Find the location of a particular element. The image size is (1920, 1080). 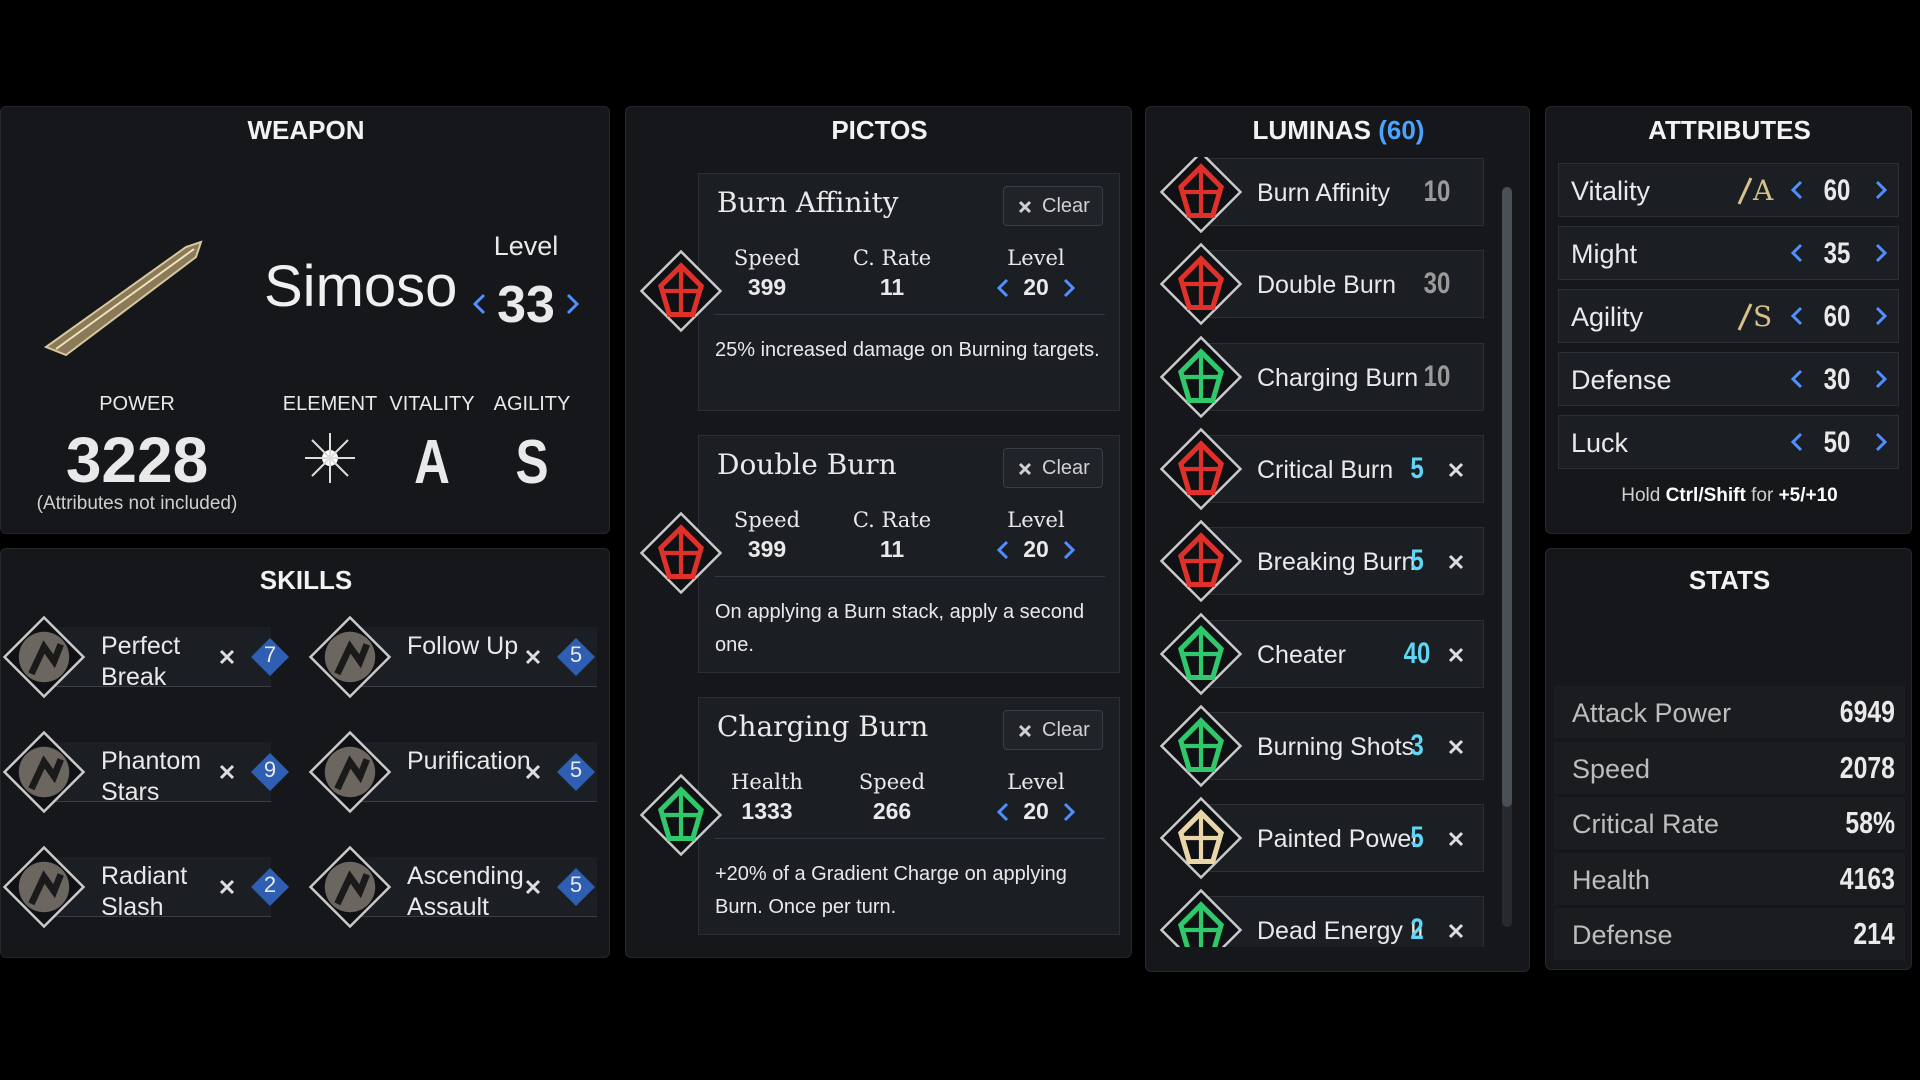

attribute-name: Defense is located at coordinates (1621, 380).